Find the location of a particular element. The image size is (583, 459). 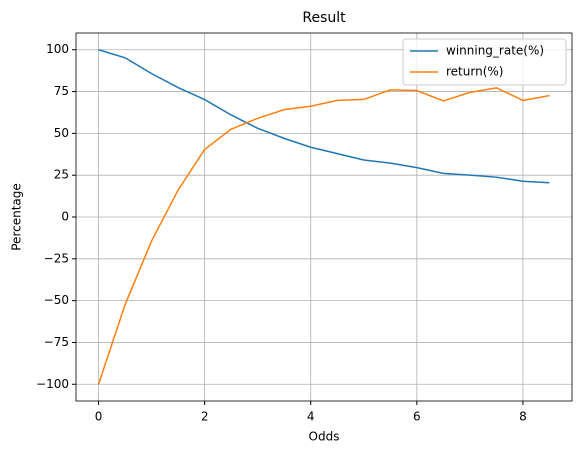

x-tick-label: 2 is located at coordinates (205, 417).